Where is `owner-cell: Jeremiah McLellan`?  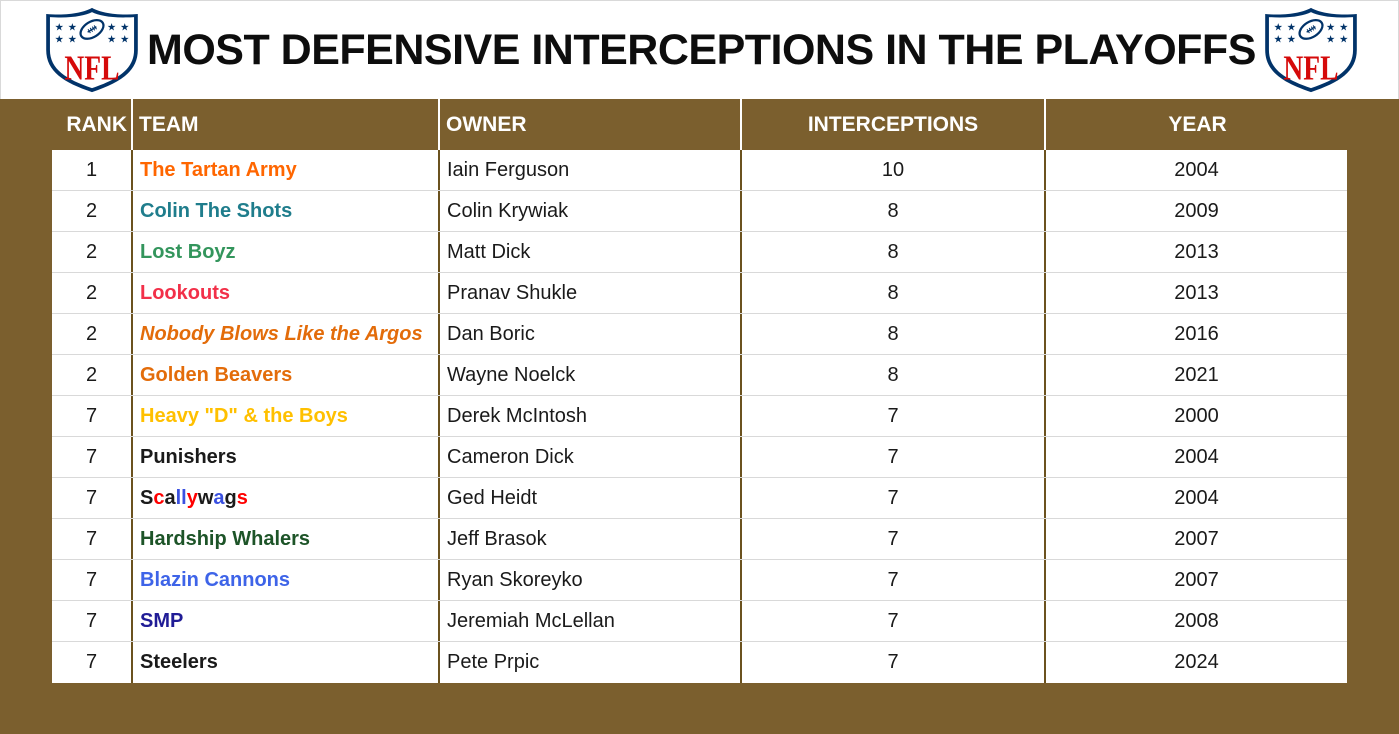
owner-cell: Jeremiah McLellan is located at coordinates (589, 621).